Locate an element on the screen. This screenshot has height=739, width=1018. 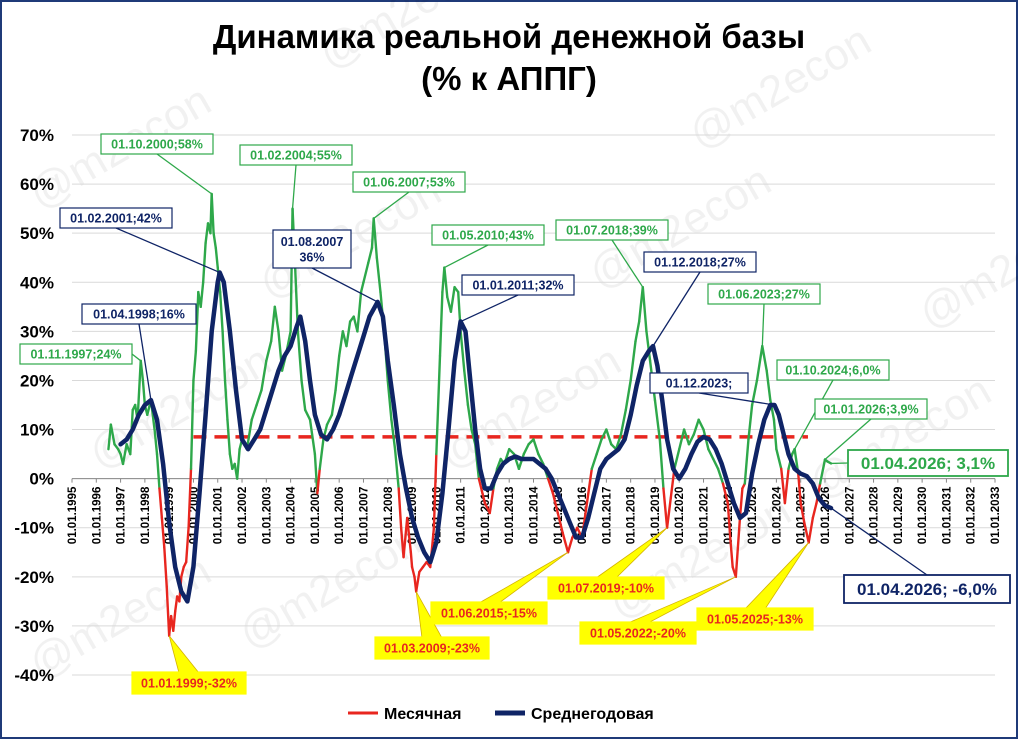
x-tick-label: 01.01.2021 is located at coordinates (705, 515).